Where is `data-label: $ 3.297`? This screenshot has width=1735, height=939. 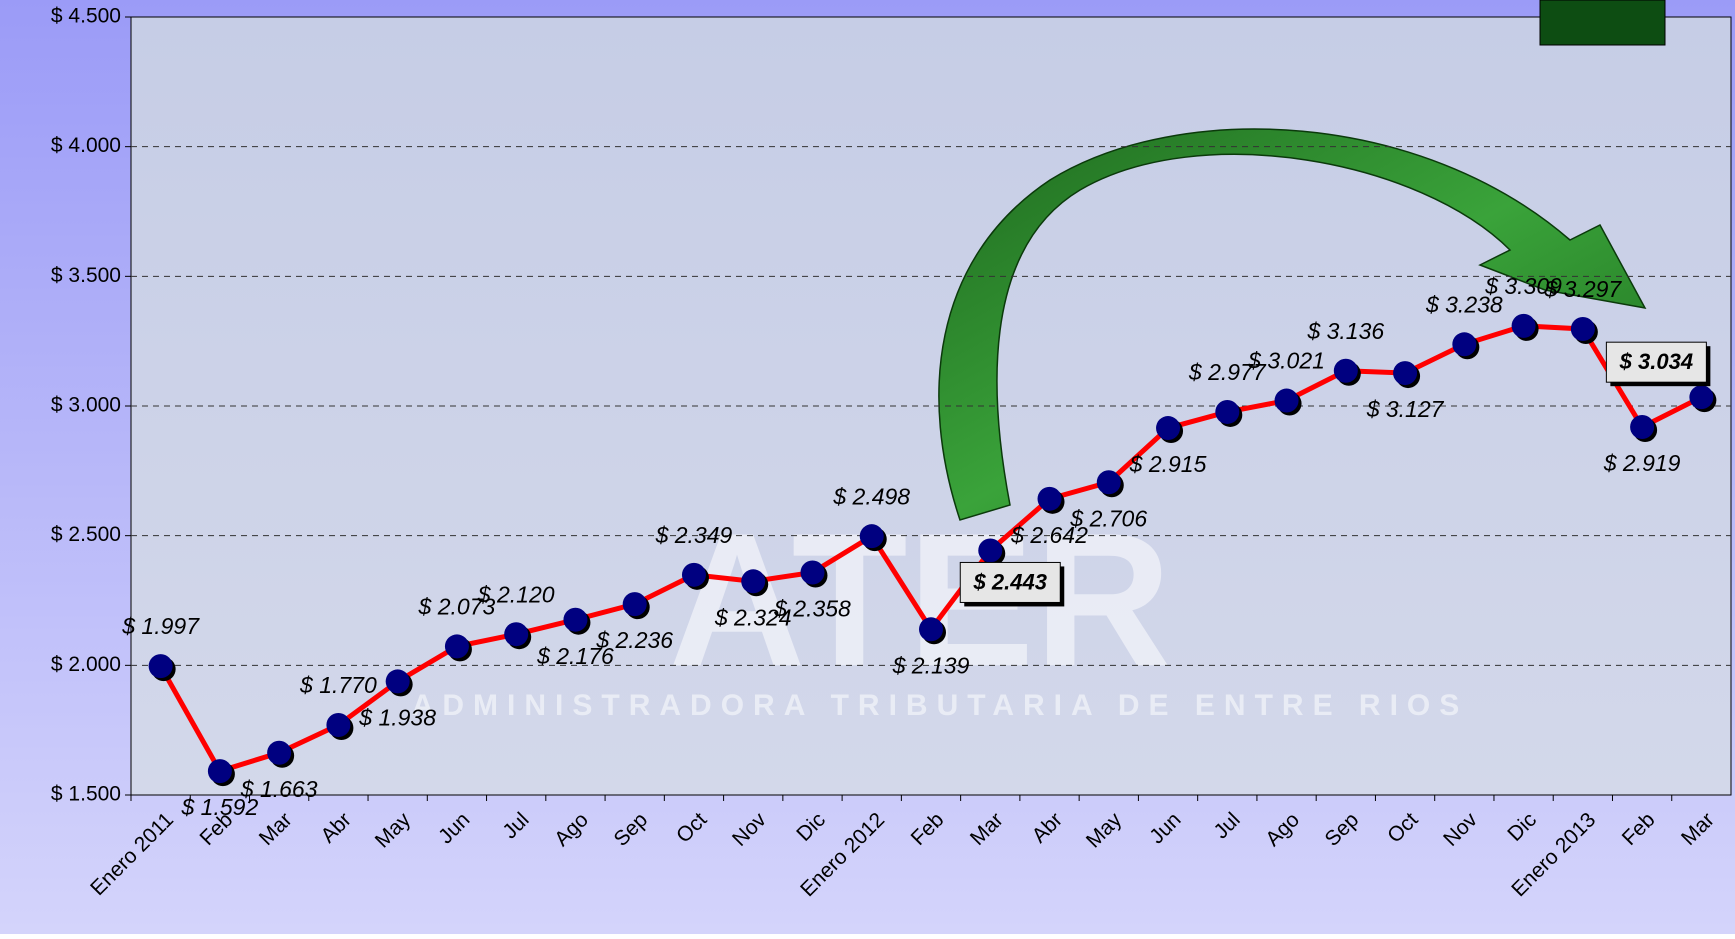 data-label: $ 3.297 is located at coordinates (1582, 289).